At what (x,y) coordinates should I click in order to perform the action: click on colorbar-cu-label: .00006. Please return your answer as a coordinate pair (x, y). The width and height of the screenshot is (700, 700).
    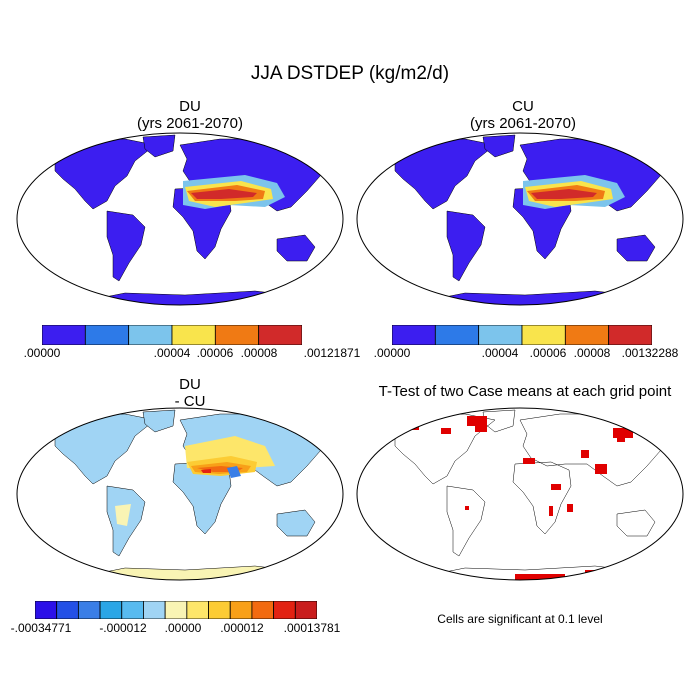
    Looking at the image, I should click on (548, 353).